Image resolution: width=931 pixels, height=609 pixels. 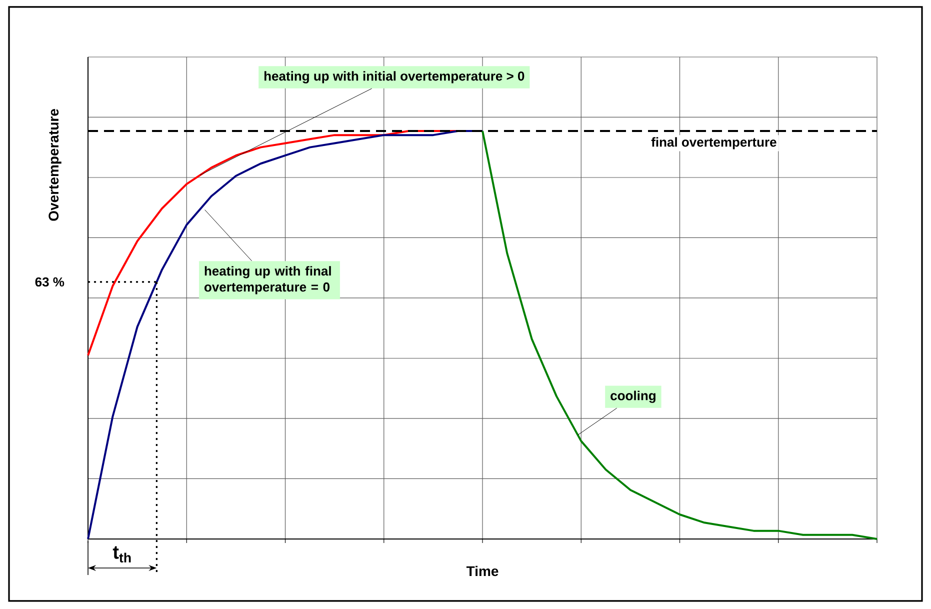 I want to click on y-axis-title: Overtemperature, so click(x=55, y=165).